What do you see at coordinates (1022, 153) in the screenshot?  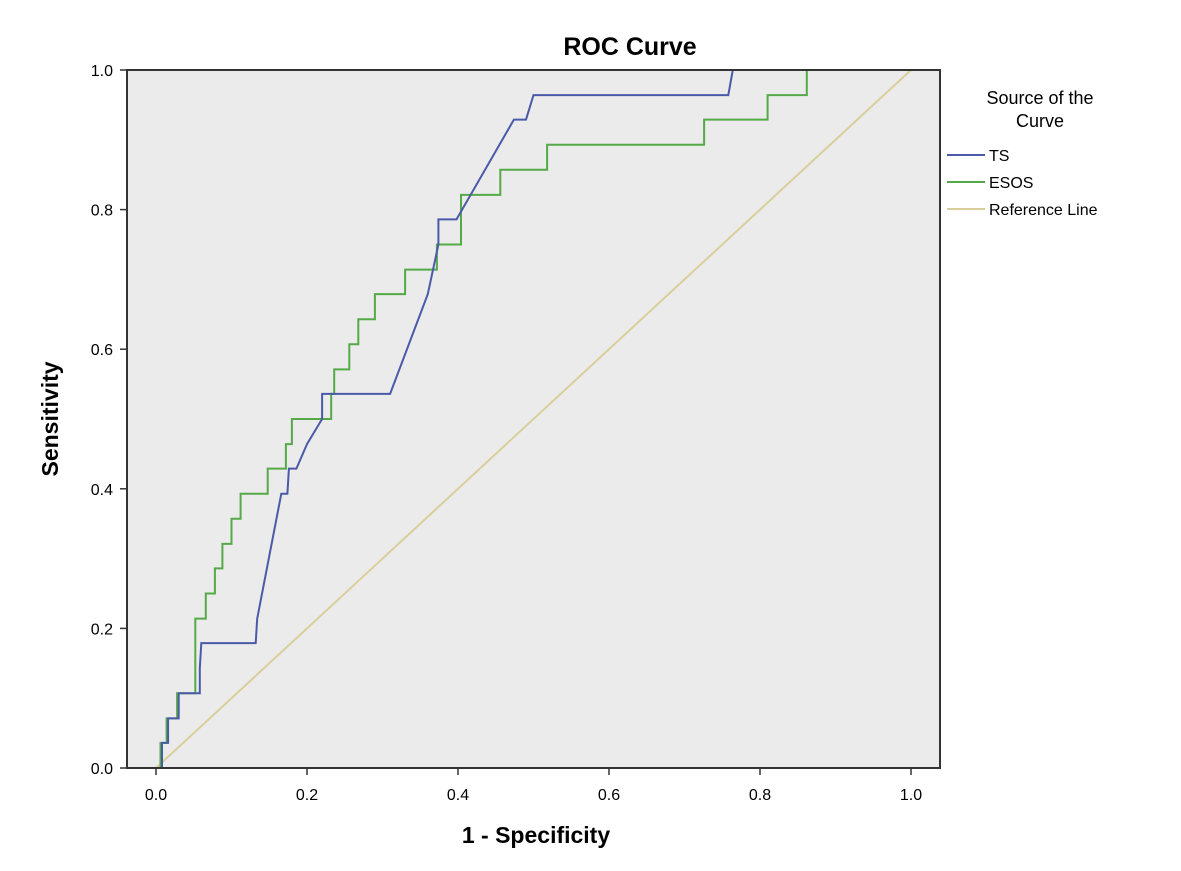 I see `legend: Source of the Curve TS ESOS Reference Line` at bounding box center [1022, 153].